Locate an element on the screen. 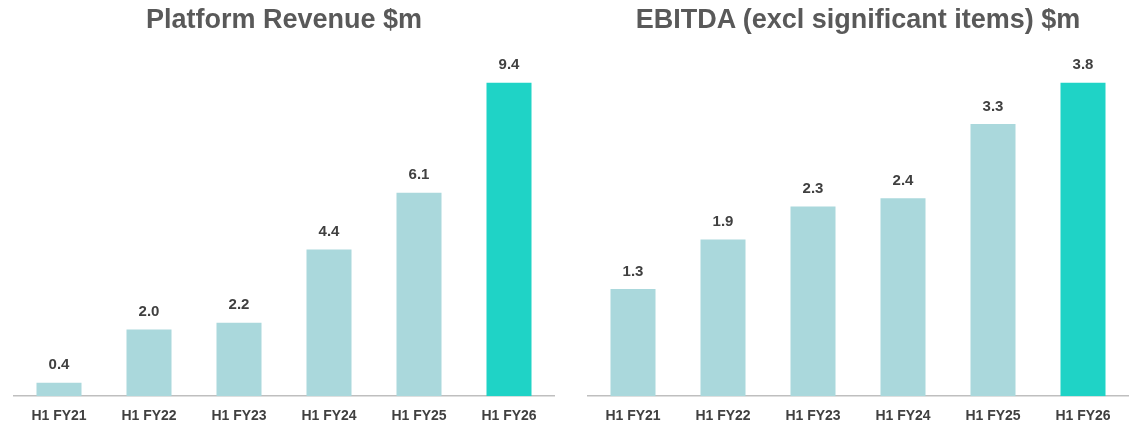 Image resolution: width=1148 pixels, height=443 pixels. data-label: 4.4 is located at coordinates (329, 231).